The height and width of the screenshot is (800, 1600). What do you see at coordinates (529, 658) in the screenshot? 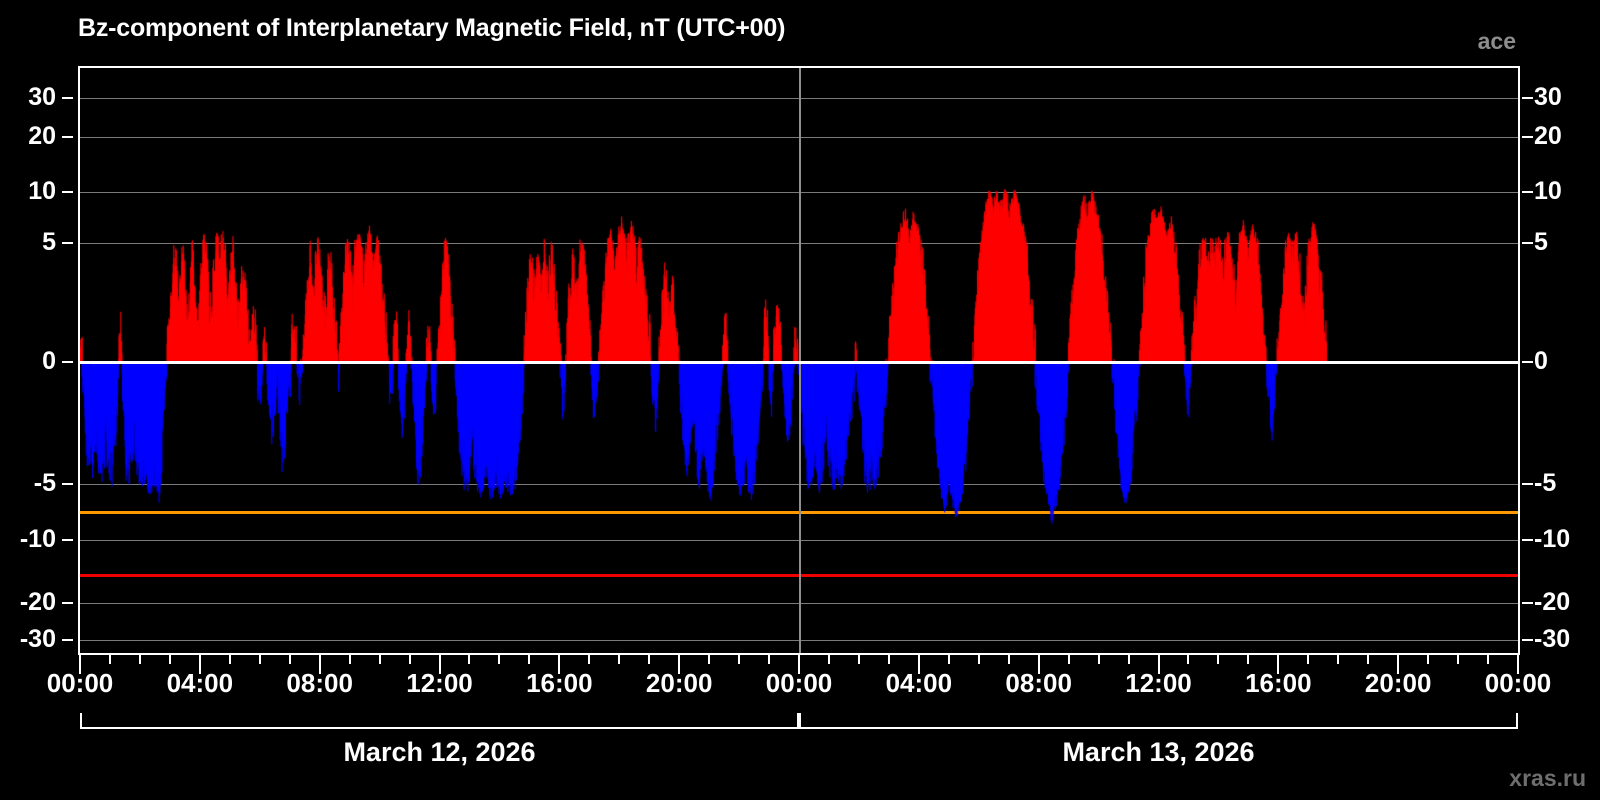
I see `x-tick-15h` at bounding box center [529, 658].